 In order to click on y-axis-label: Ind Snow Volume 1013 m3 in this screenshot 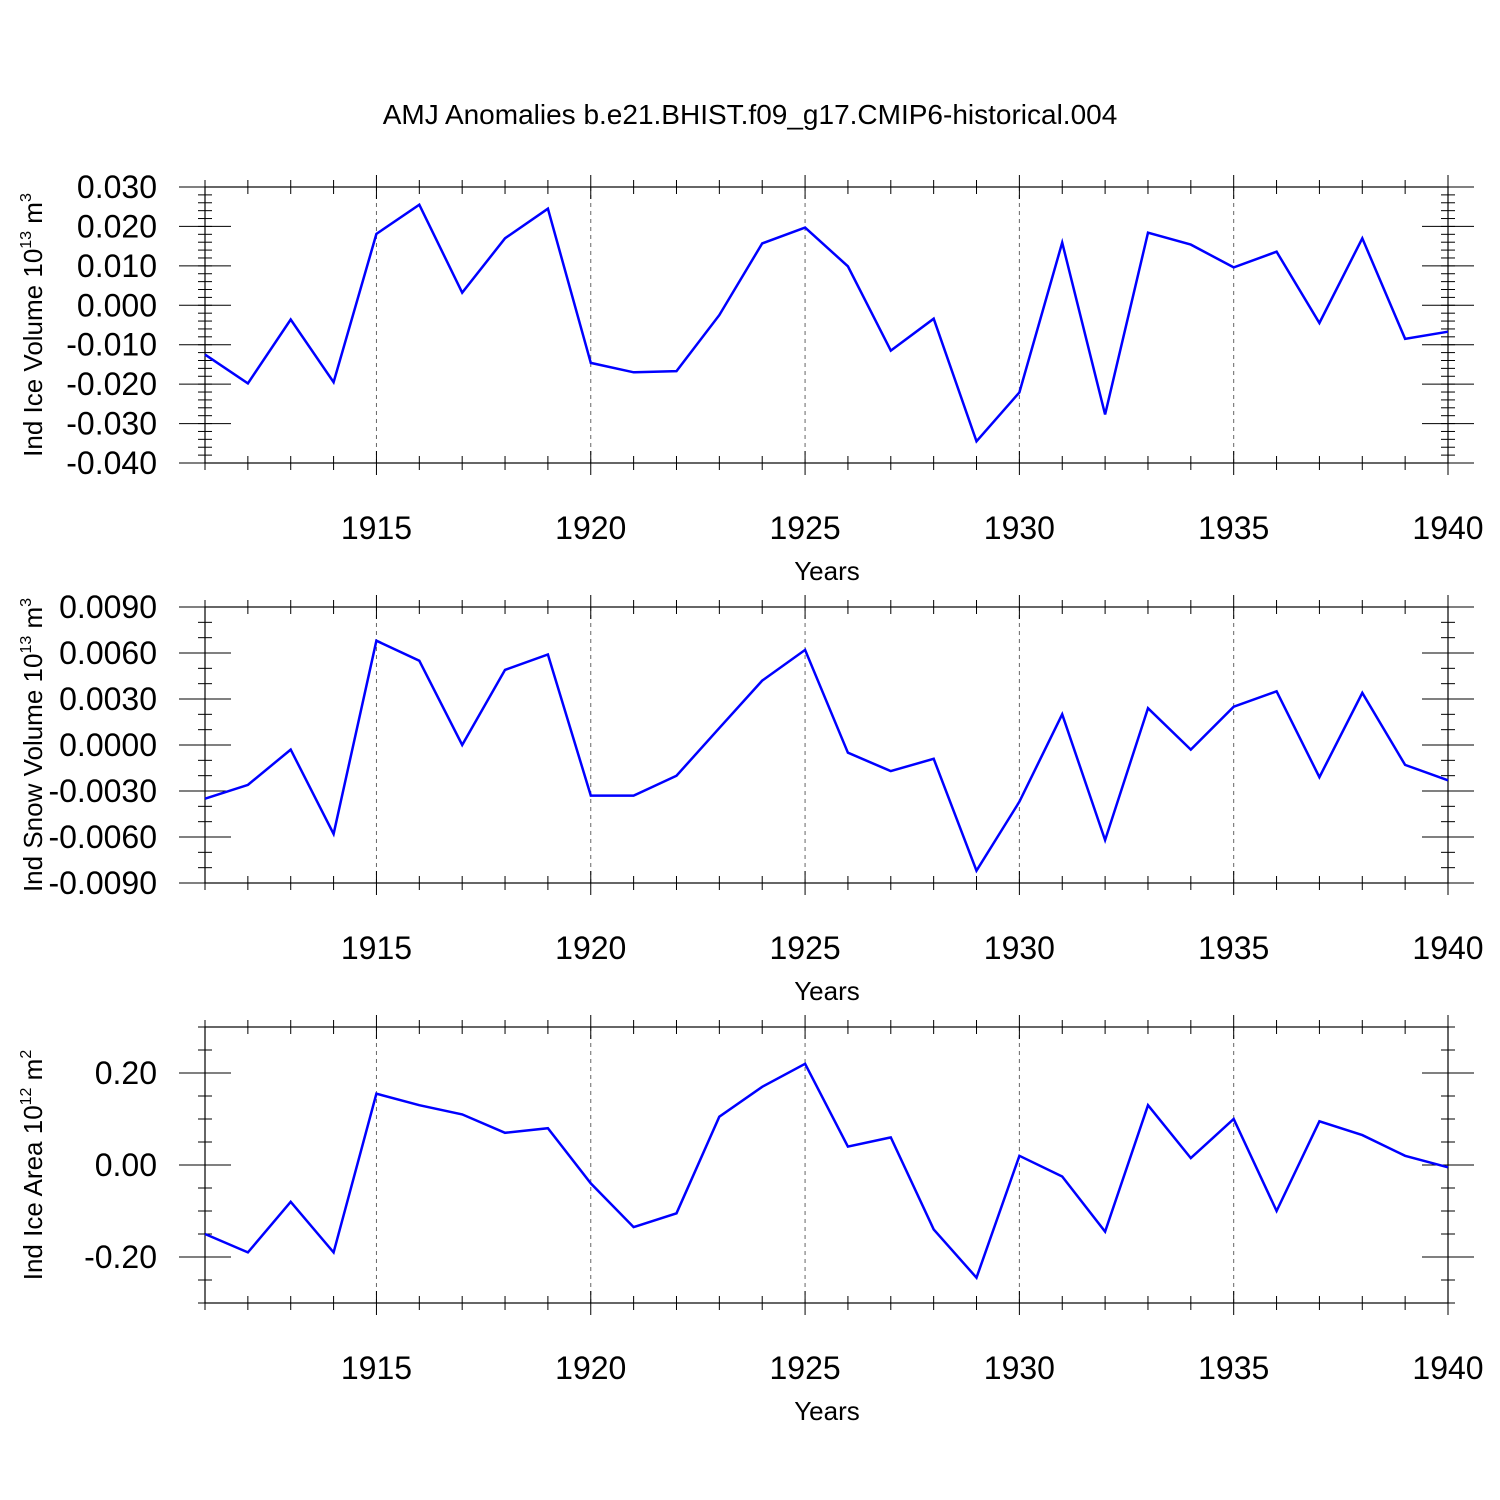, I will do `click(33, 745)`.